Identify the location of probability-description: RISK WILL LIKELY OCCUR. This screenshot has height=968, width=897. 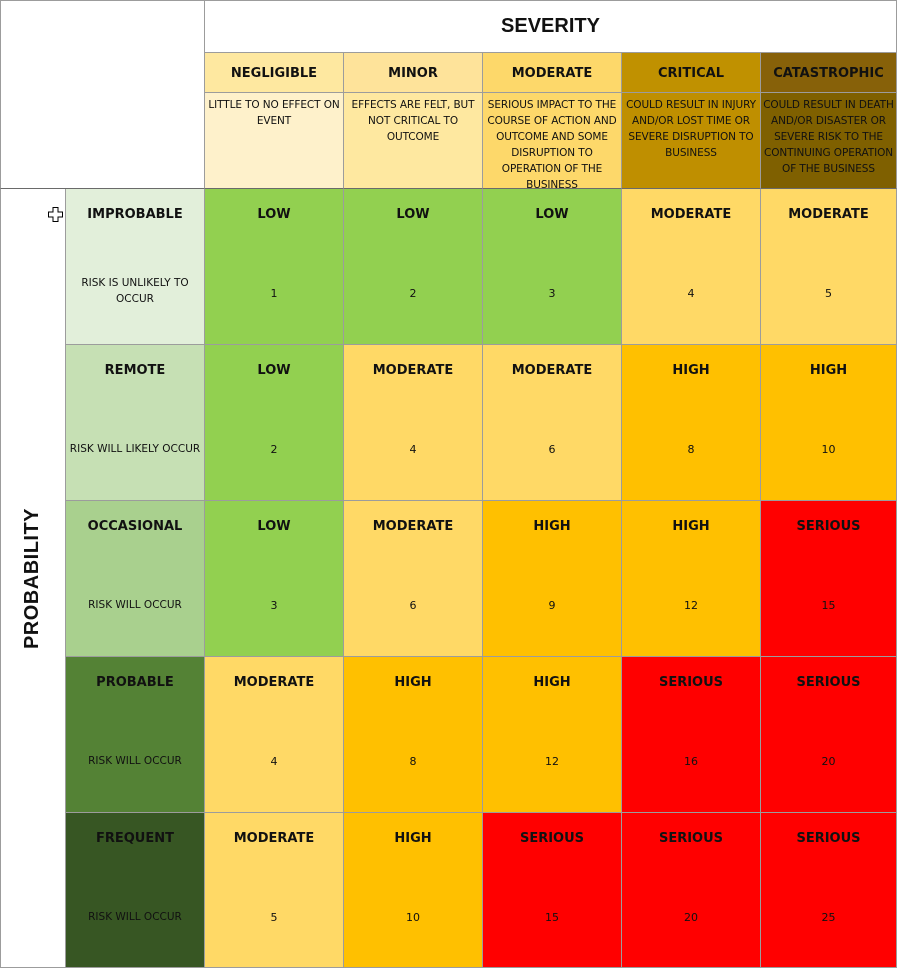
(135, 449).